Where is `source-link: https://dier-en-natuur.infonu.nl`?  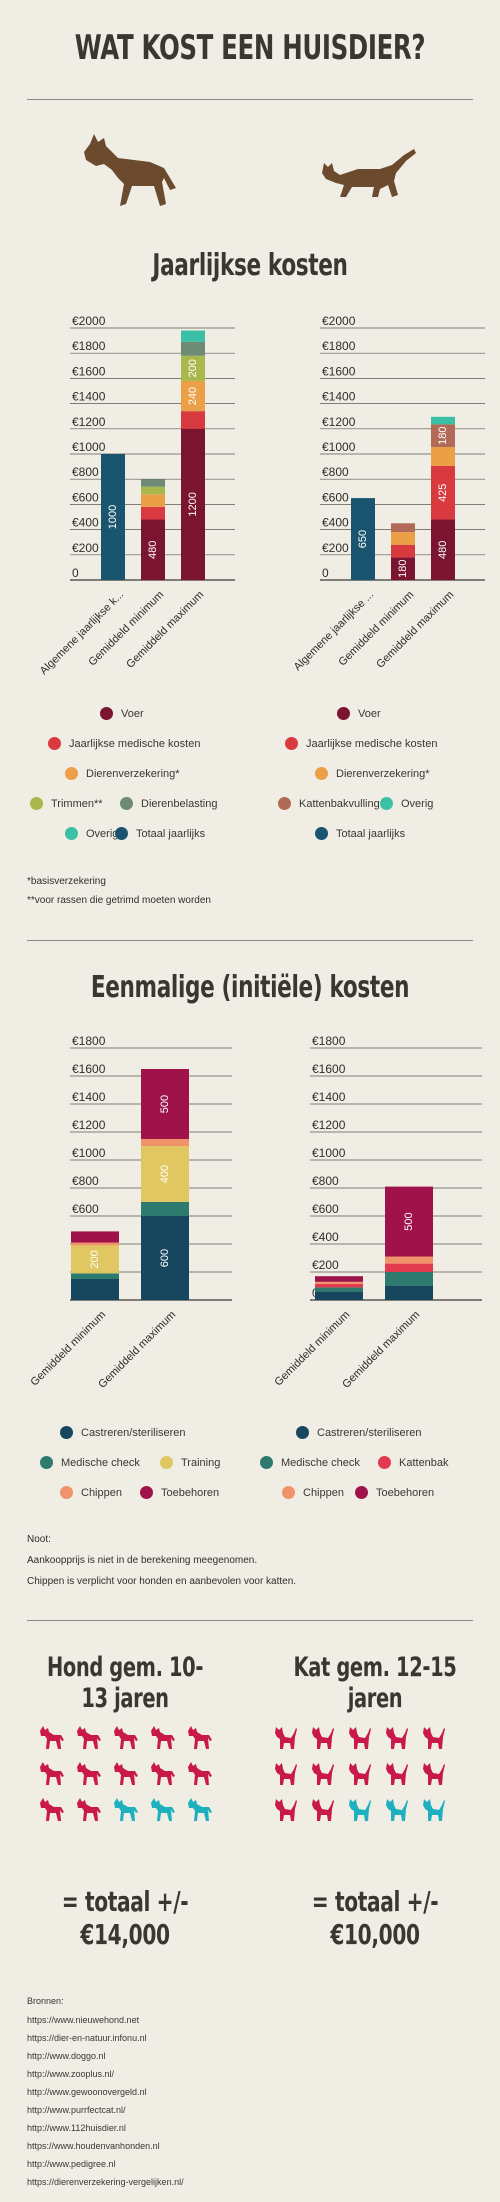
source-link: https://dier-en-natuur.infonu.nl is located at coordinates (87, 2038).